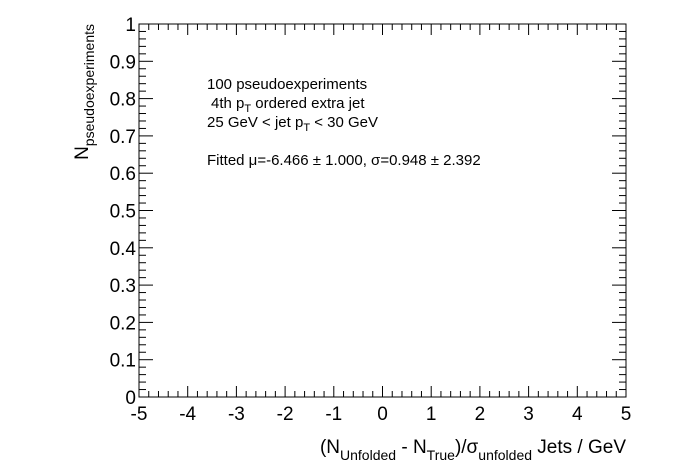 Image resolution: width=696 pixels, height=472 pixels. What do you see at coordinates (411, 447) in the screenshot?
I see `x-axis-label-mid: - N` at bounding box center [411, 447].